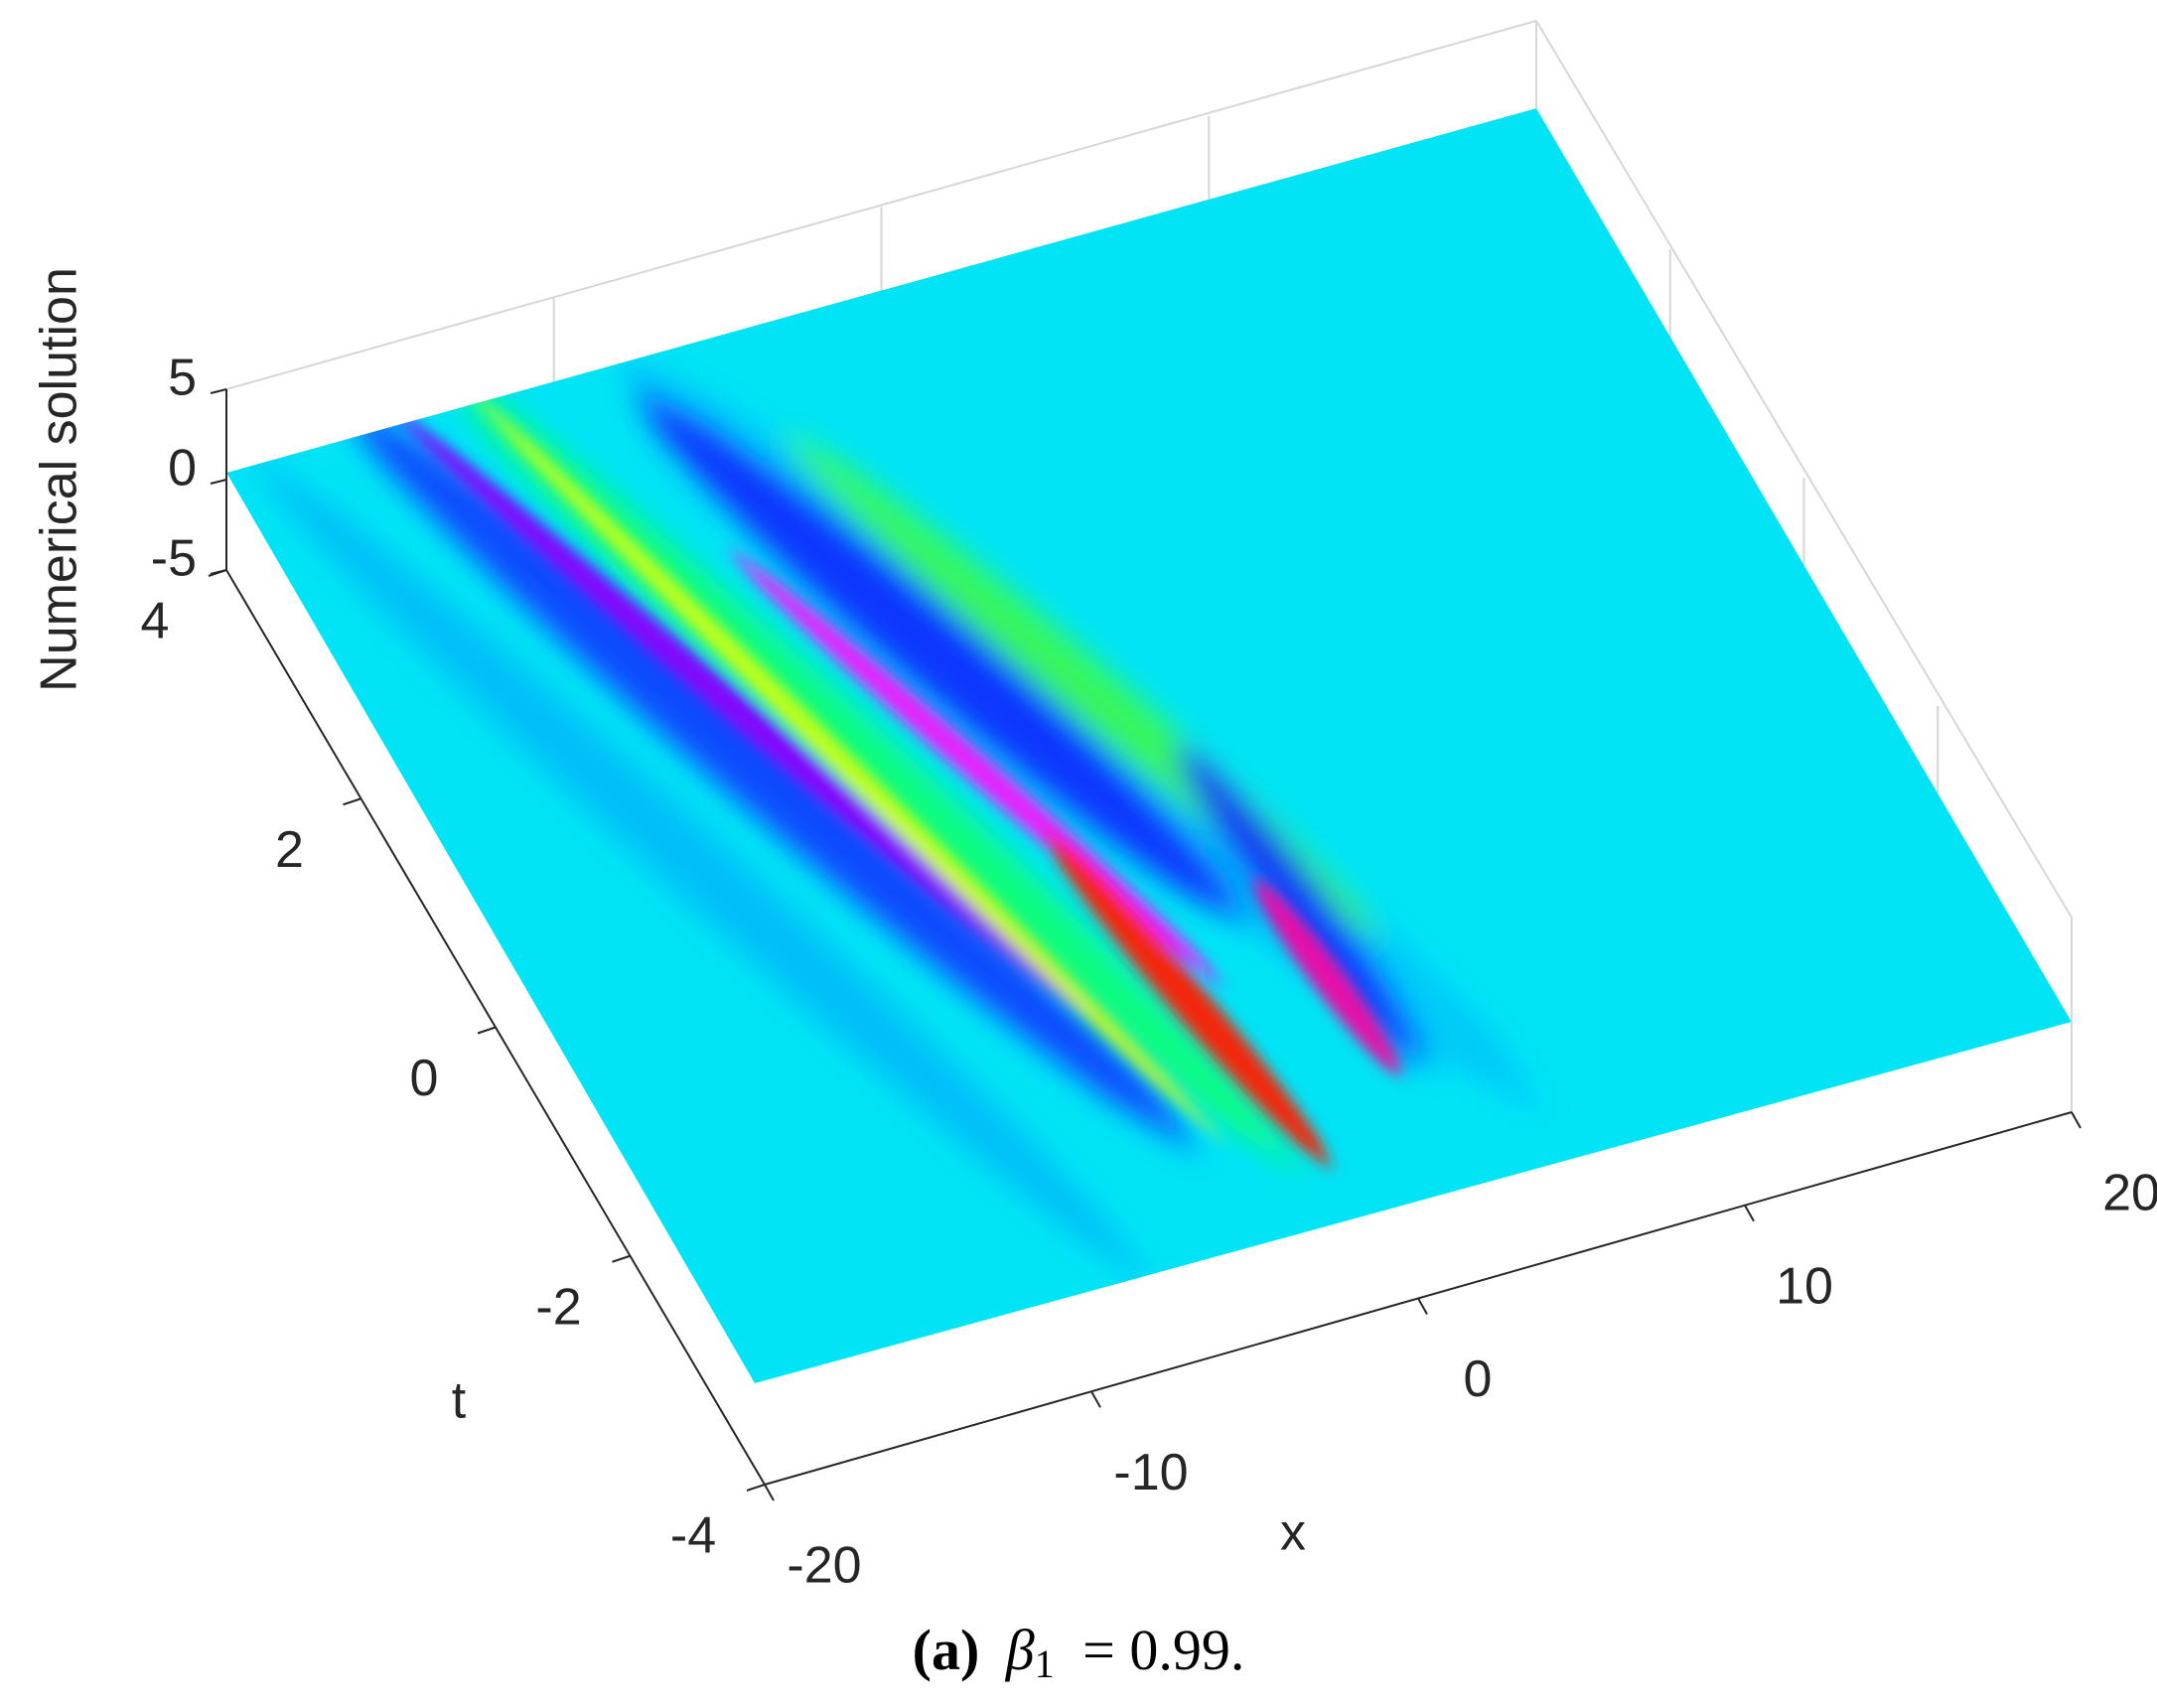  Describe the element at coordinates (1150, 1472) in the screenshot. I see `x-tick-label: -10` at that location.